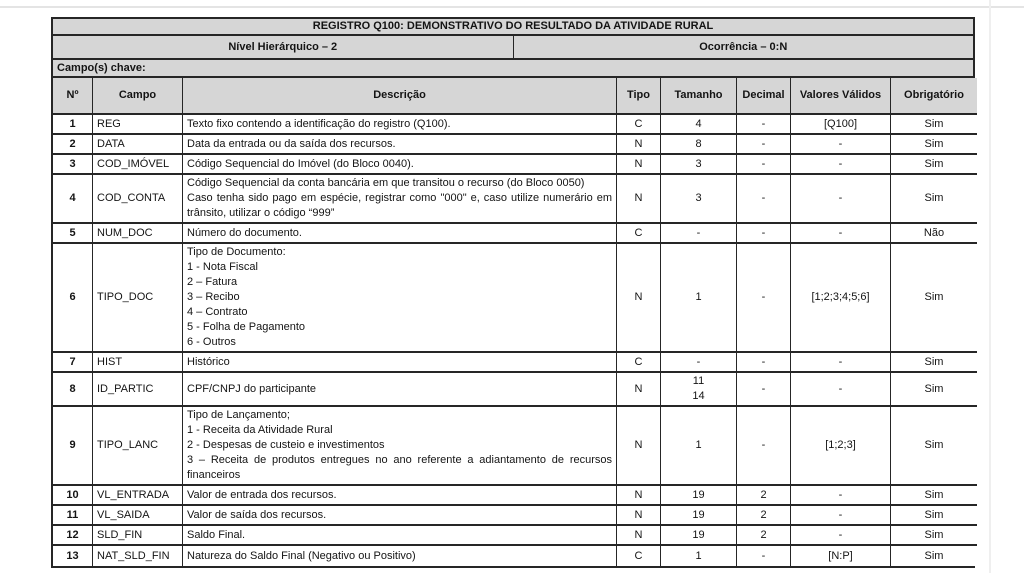  Describe the element at coordinates (73, 556) in the screenshot. I see `field-number: 13` at that location.